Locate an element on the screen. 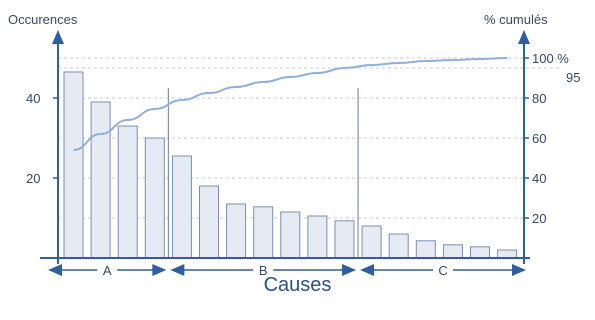 This screenshot has width=595, height=320. x-axis-label: Causes is located at coordinates (297, 285).